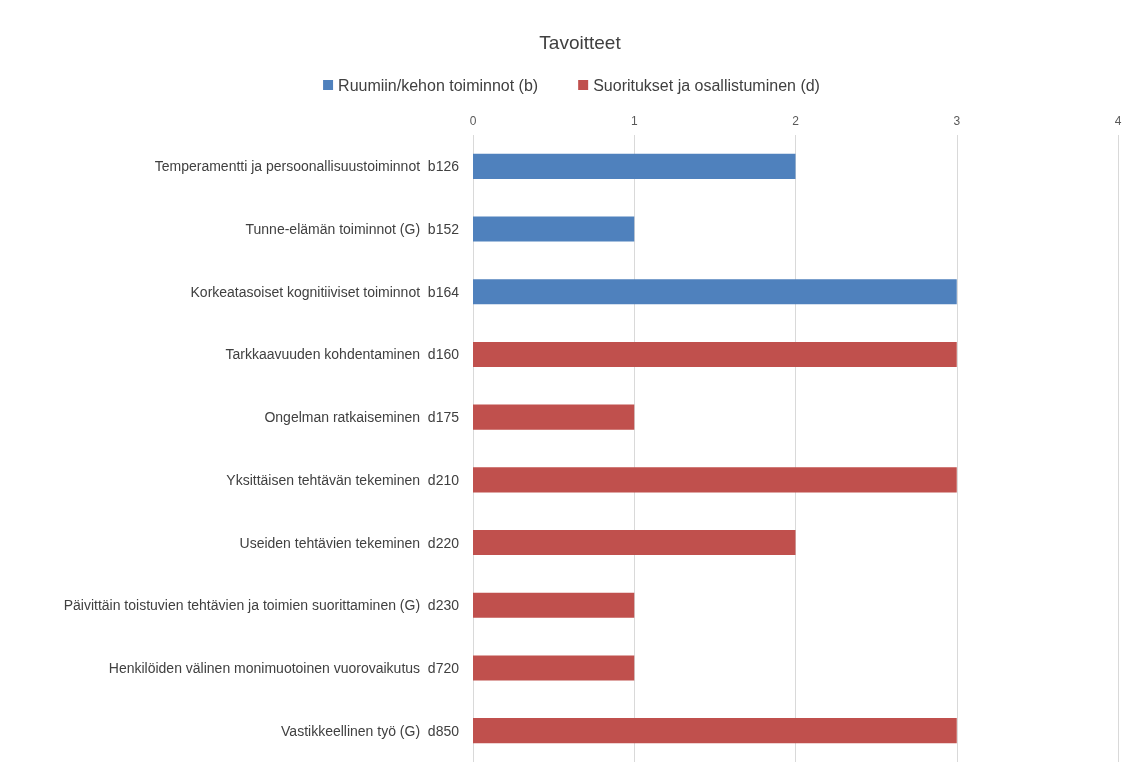 This screenshot has height=774, width=1143. What do you see at coordinates (352, 229) in the screenshot?
I see `y-tick-label: Tunne-elämän toiminnot (G) b152` at bounding box center [352, 229].